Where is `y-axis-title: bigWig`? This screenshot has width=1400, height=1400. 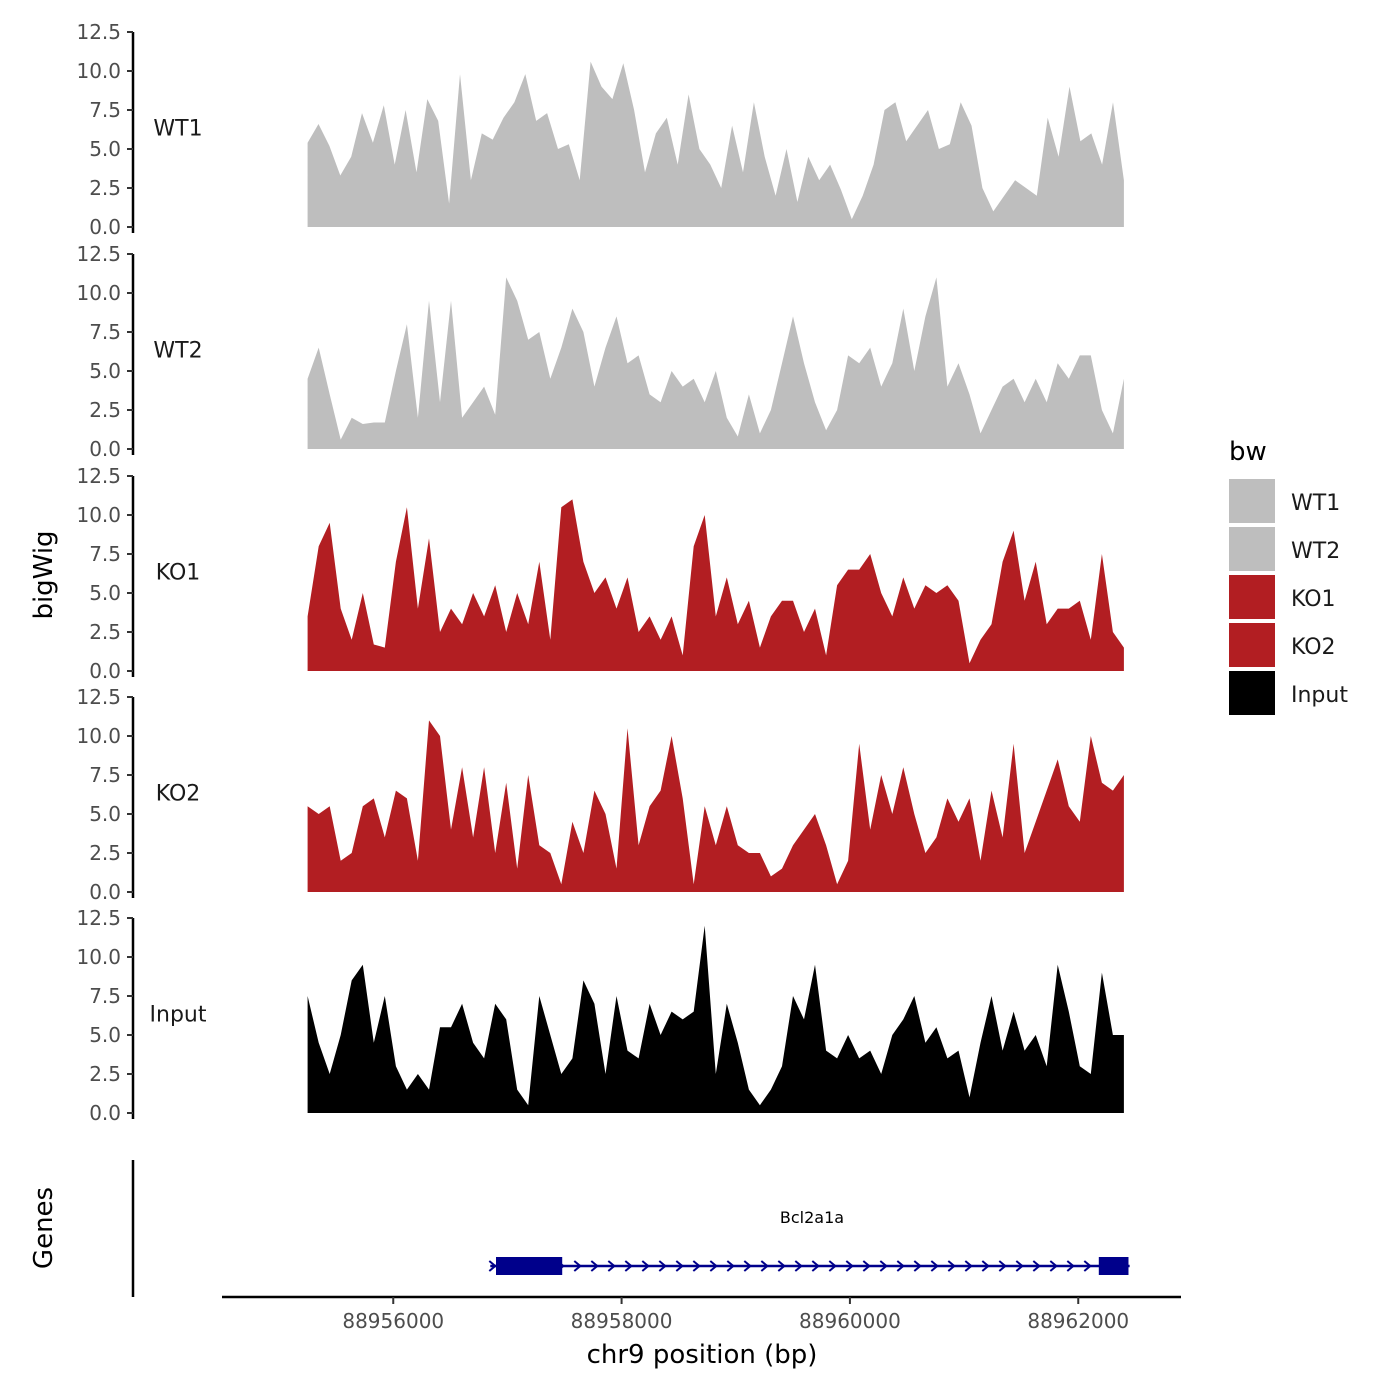 y-axis-title: bigWig is located at coordinates (44, 574).